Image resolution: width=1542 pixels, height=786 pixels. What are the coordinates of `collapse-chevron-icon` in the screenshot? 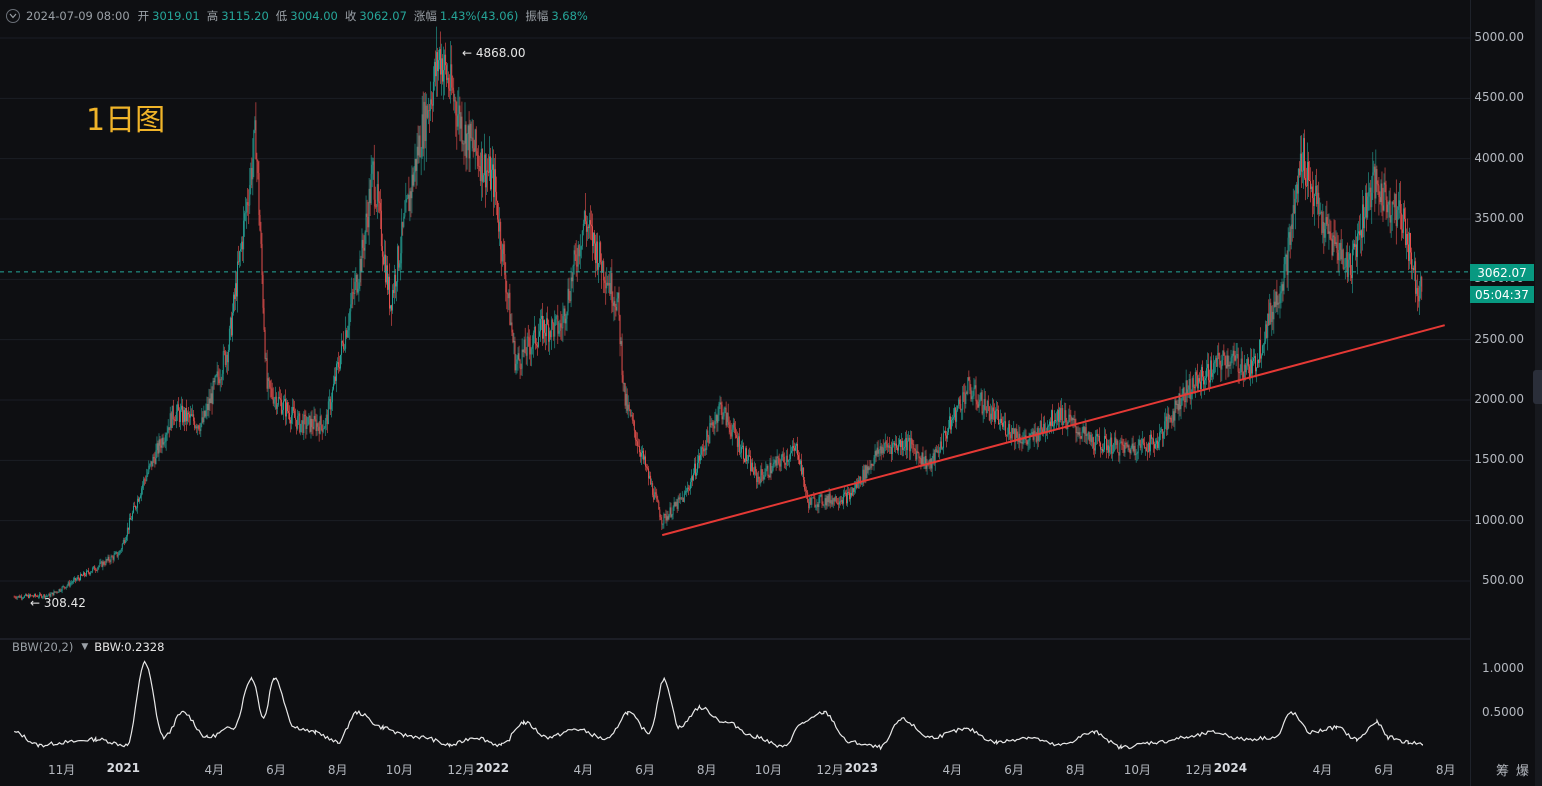 It's located at (13, 16).